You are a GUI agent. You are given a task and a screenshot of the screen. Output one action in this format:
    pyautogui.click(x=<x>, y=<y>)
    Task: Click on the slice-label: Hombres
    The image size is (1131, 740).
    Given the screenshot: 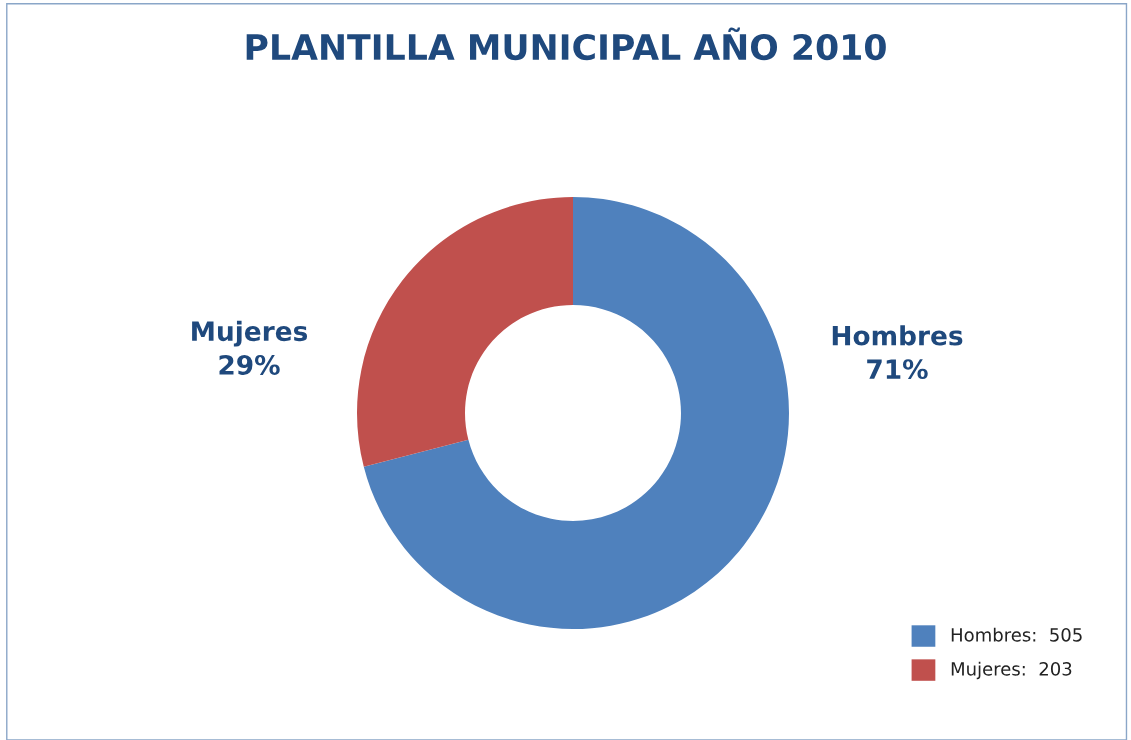 What is the action you would take?
    pyautogui.click(x=897, y=335)
    